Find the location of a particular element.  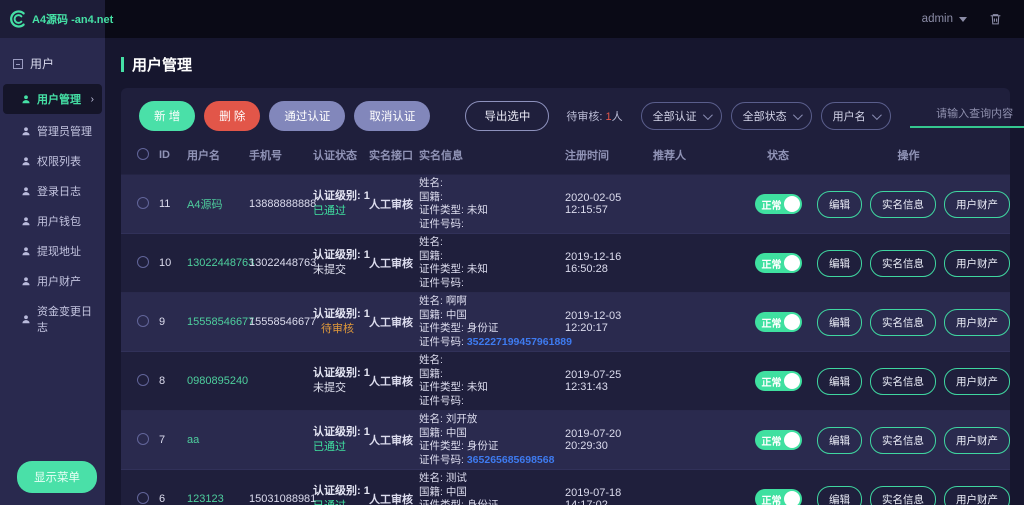

status-toggle-label: 正常 is located at coordinates (771, 324).